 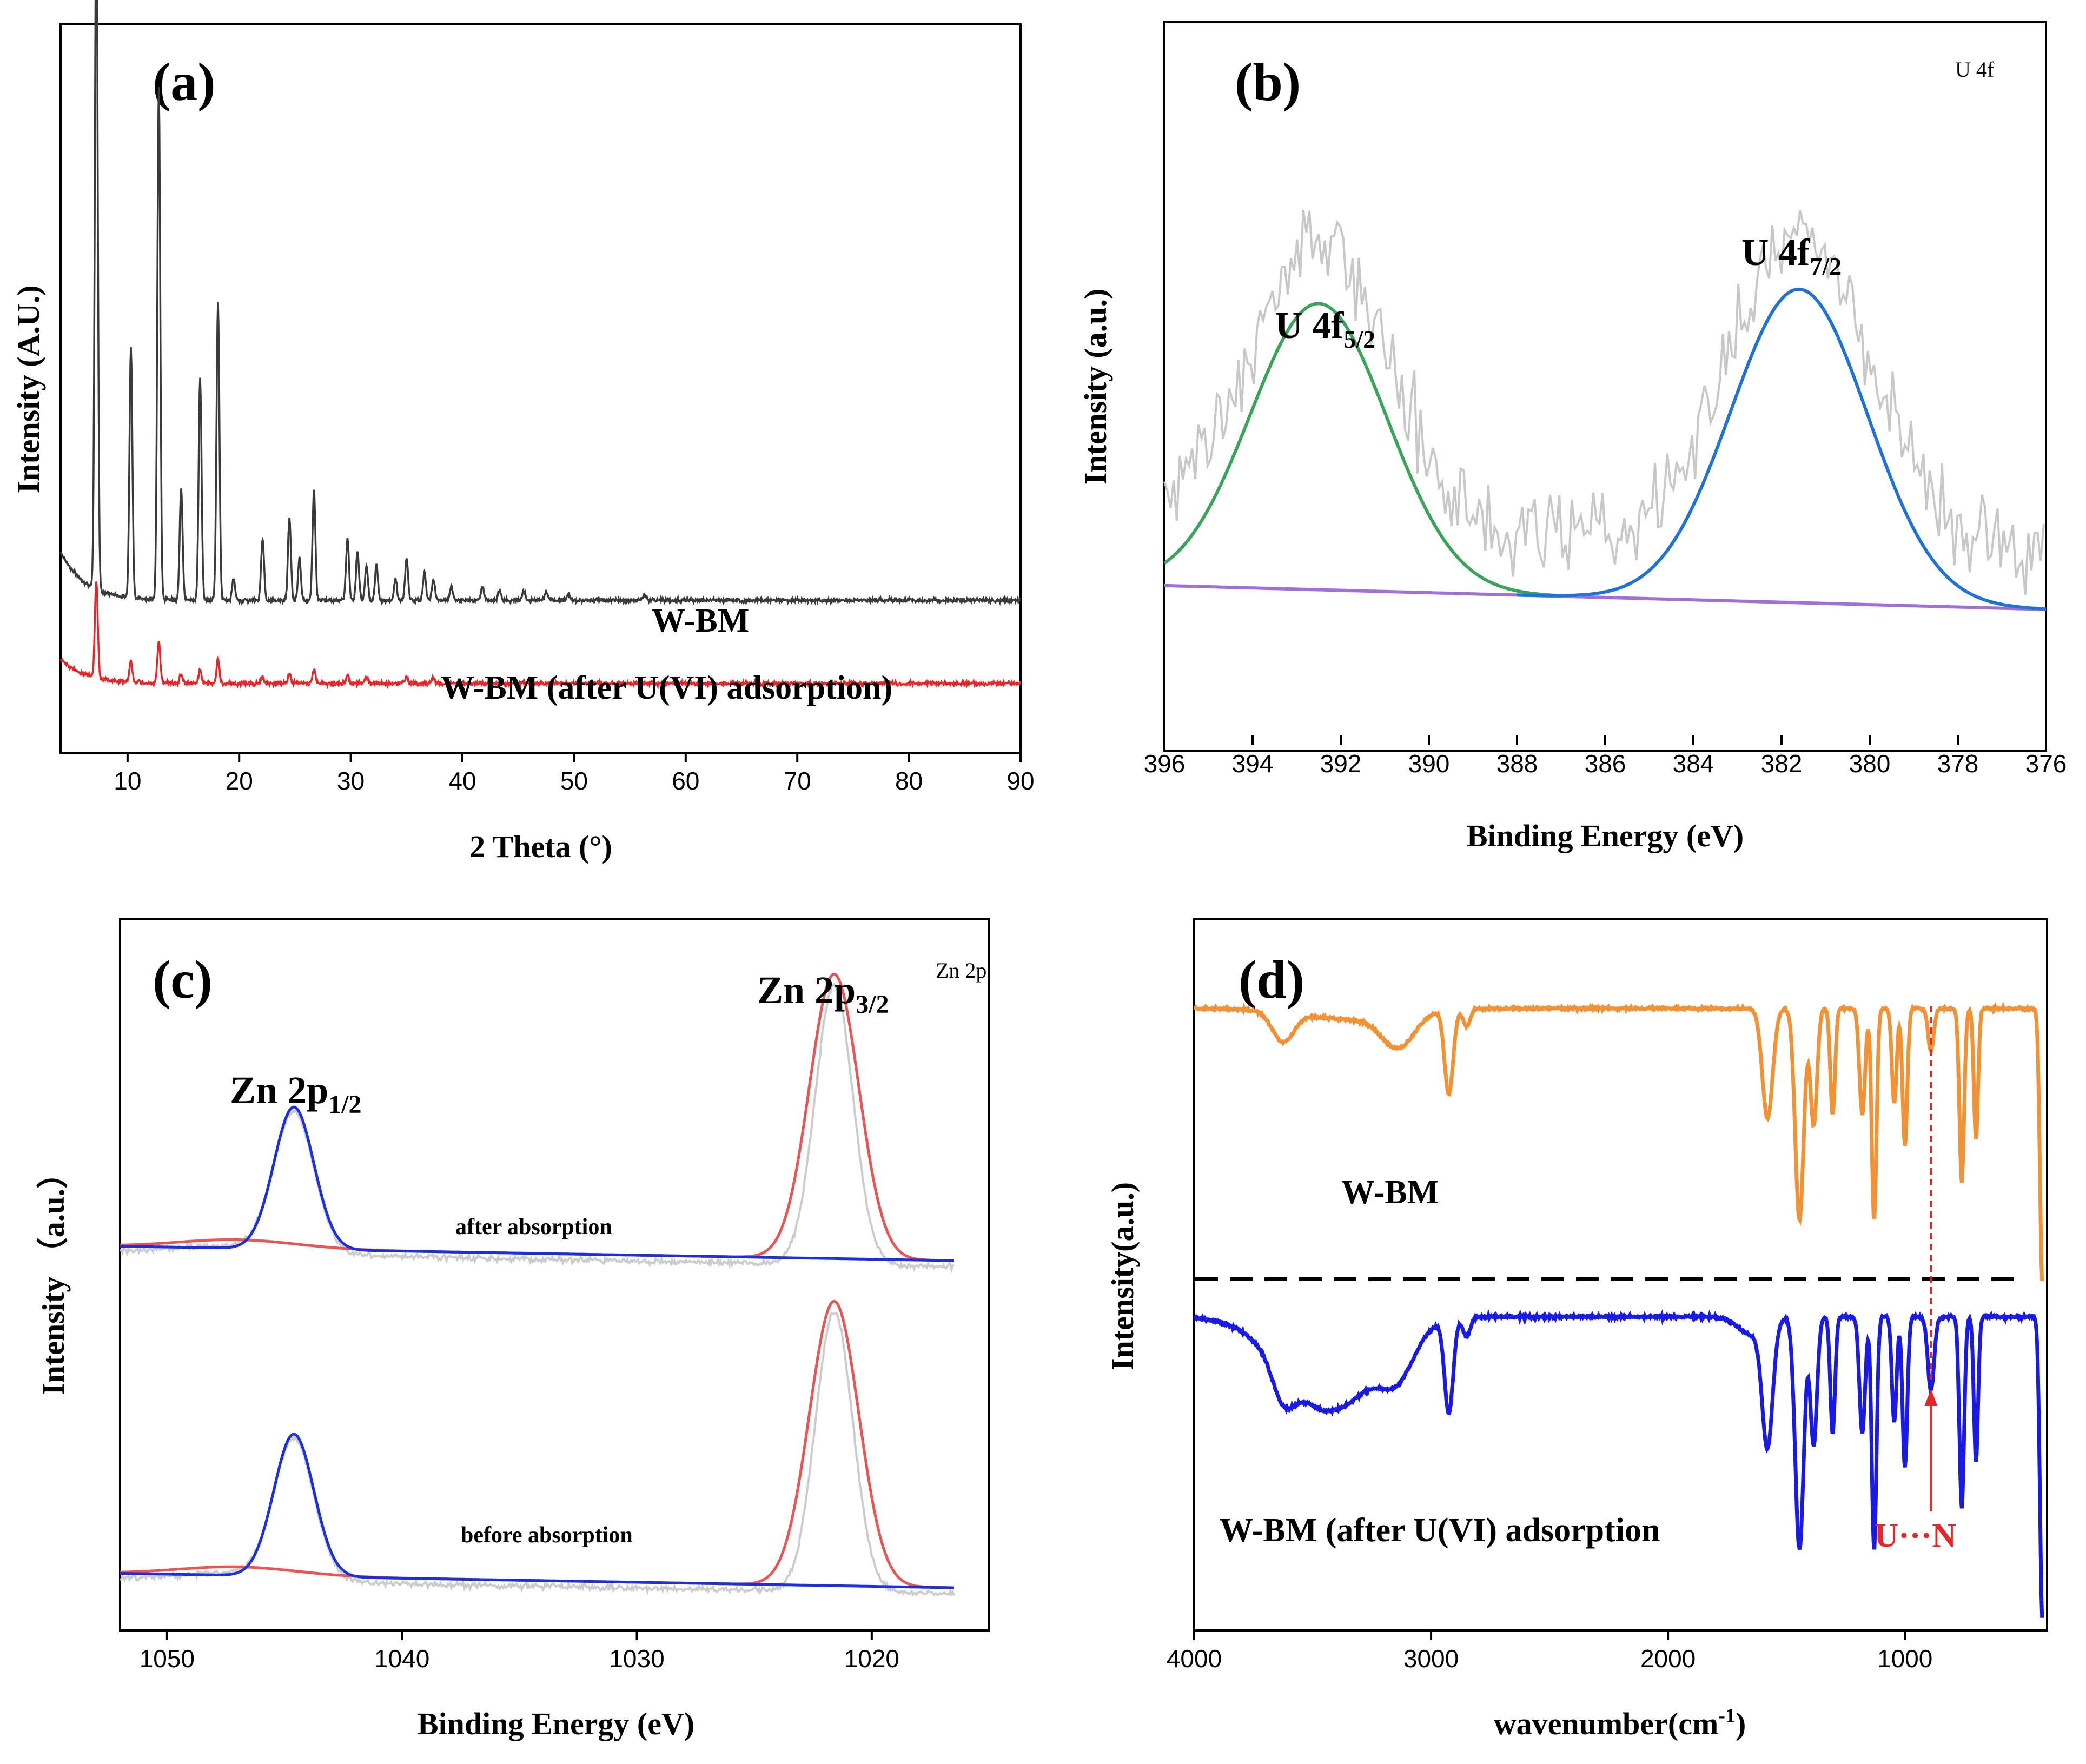 I want to click on tick-label: 80, so click(x=909, y=781).